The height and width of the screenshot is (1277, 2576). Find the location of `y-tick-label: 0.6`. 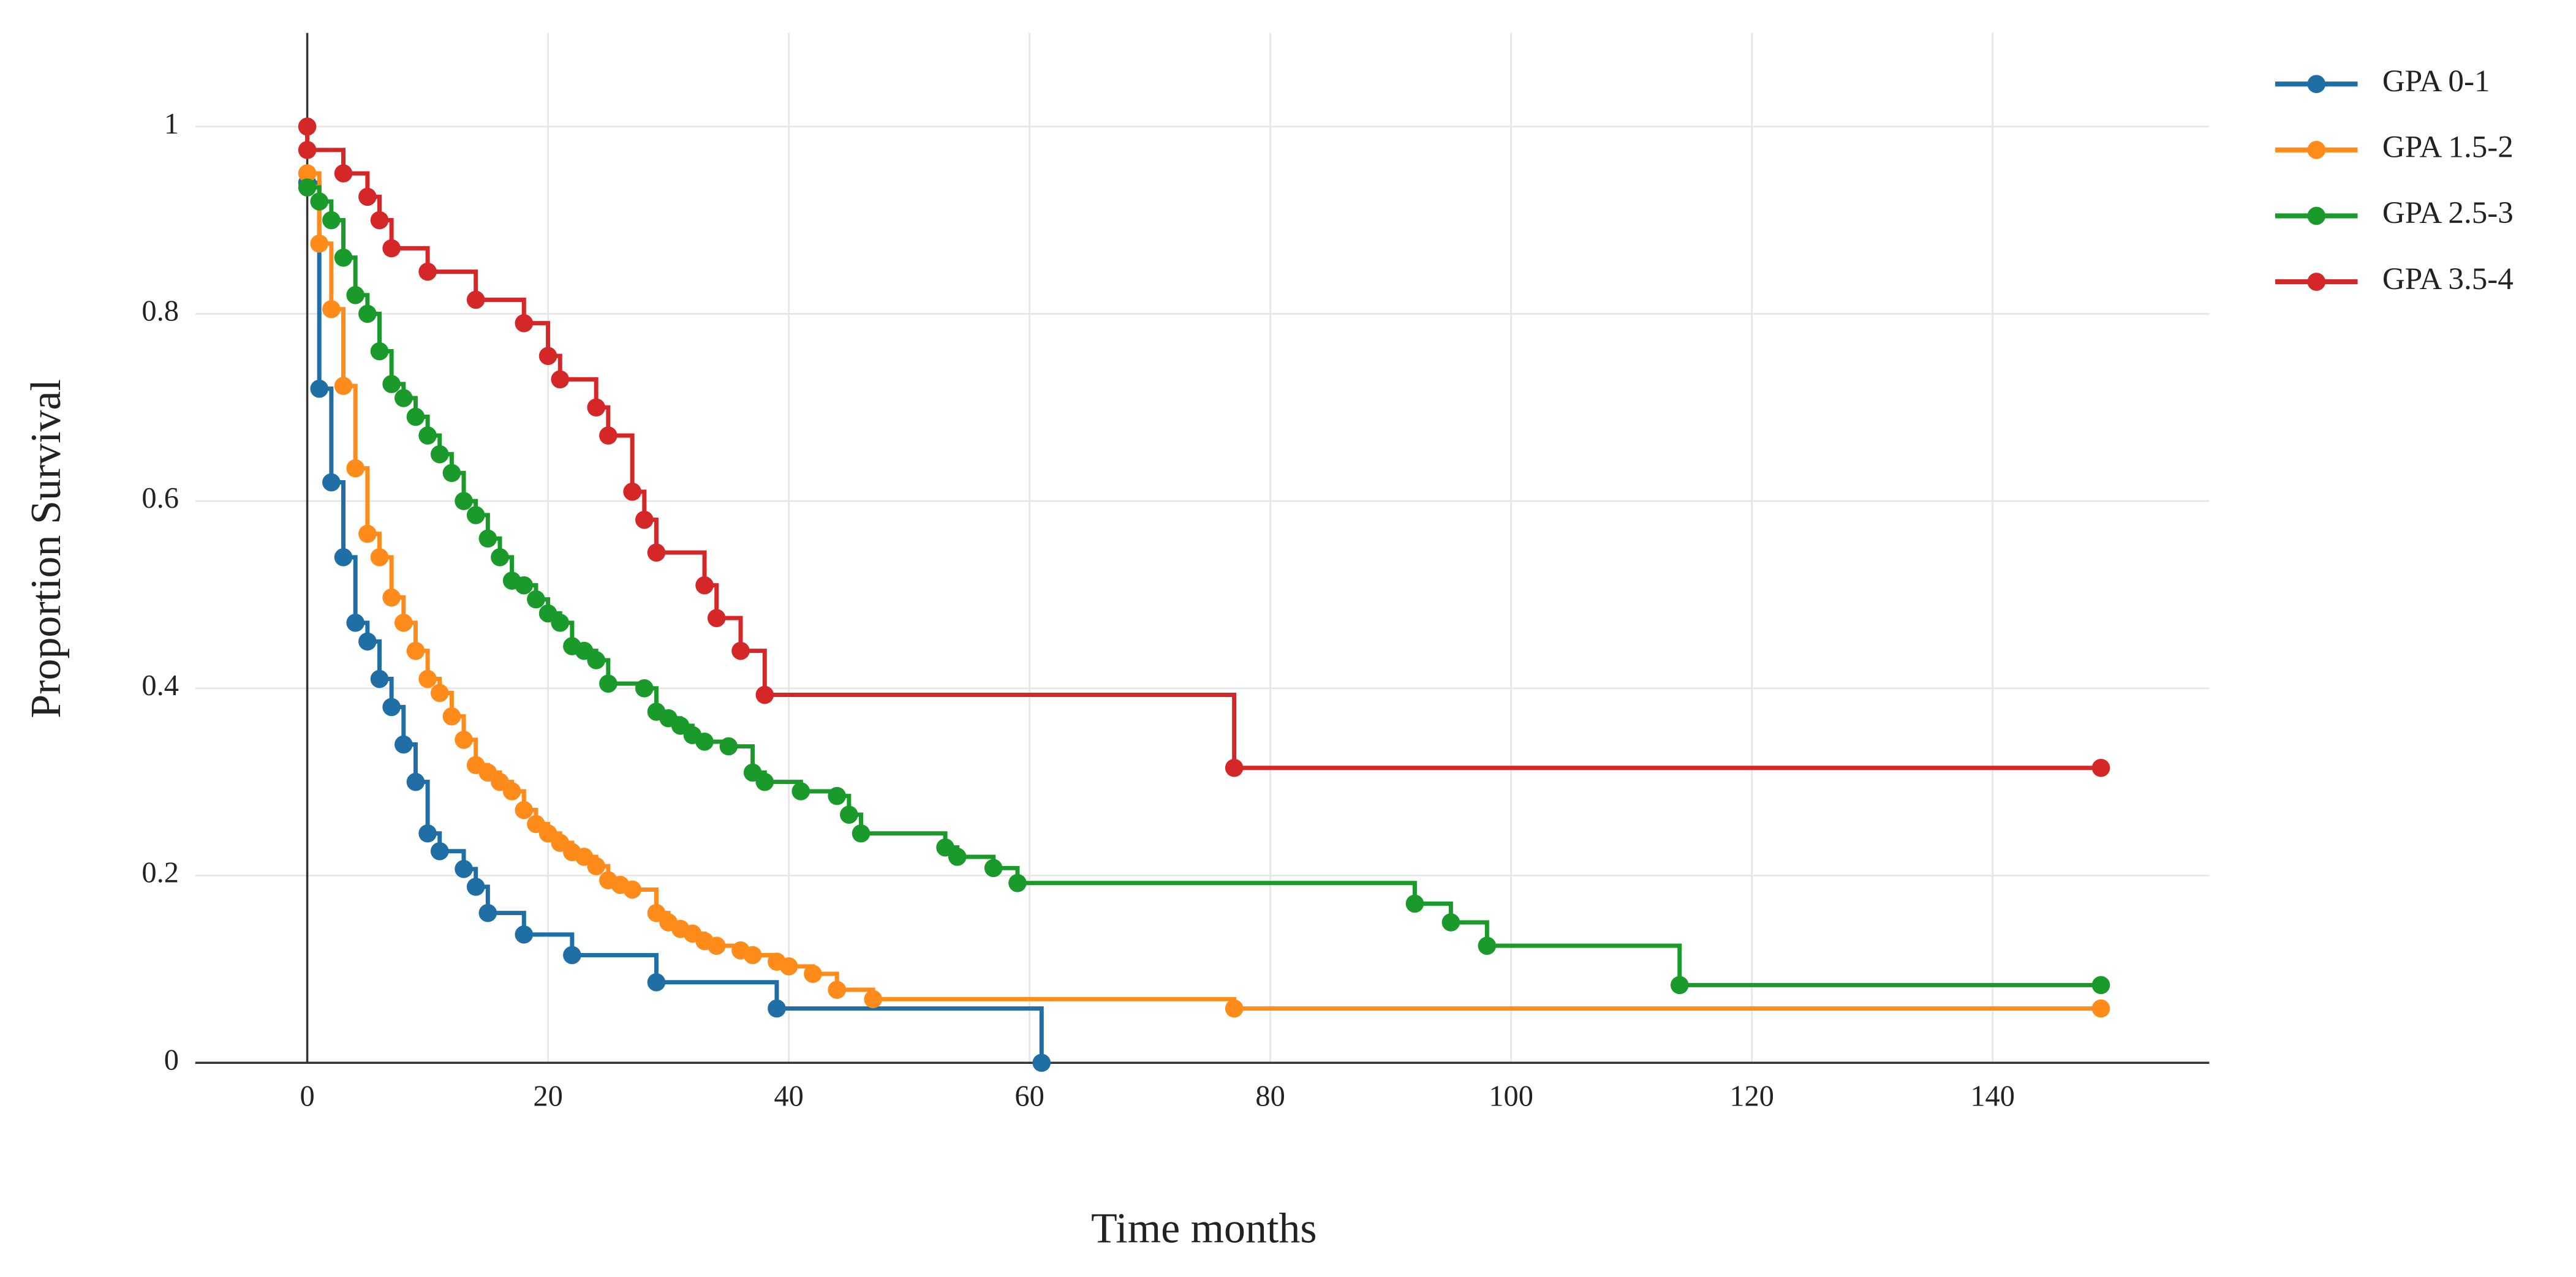

y-tick-label: 0.6 is located at coordinates (160, 498).